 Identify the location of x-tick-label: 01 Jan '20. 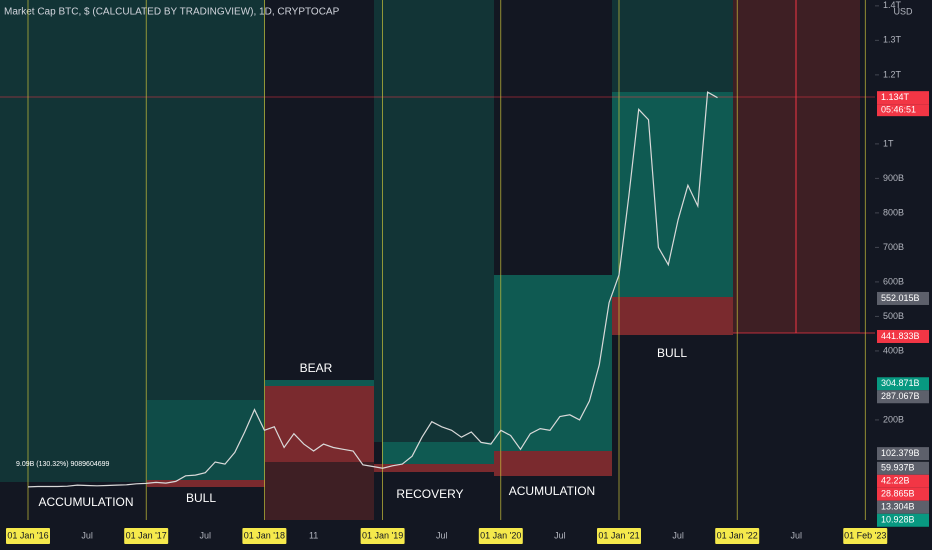
(500, 535).